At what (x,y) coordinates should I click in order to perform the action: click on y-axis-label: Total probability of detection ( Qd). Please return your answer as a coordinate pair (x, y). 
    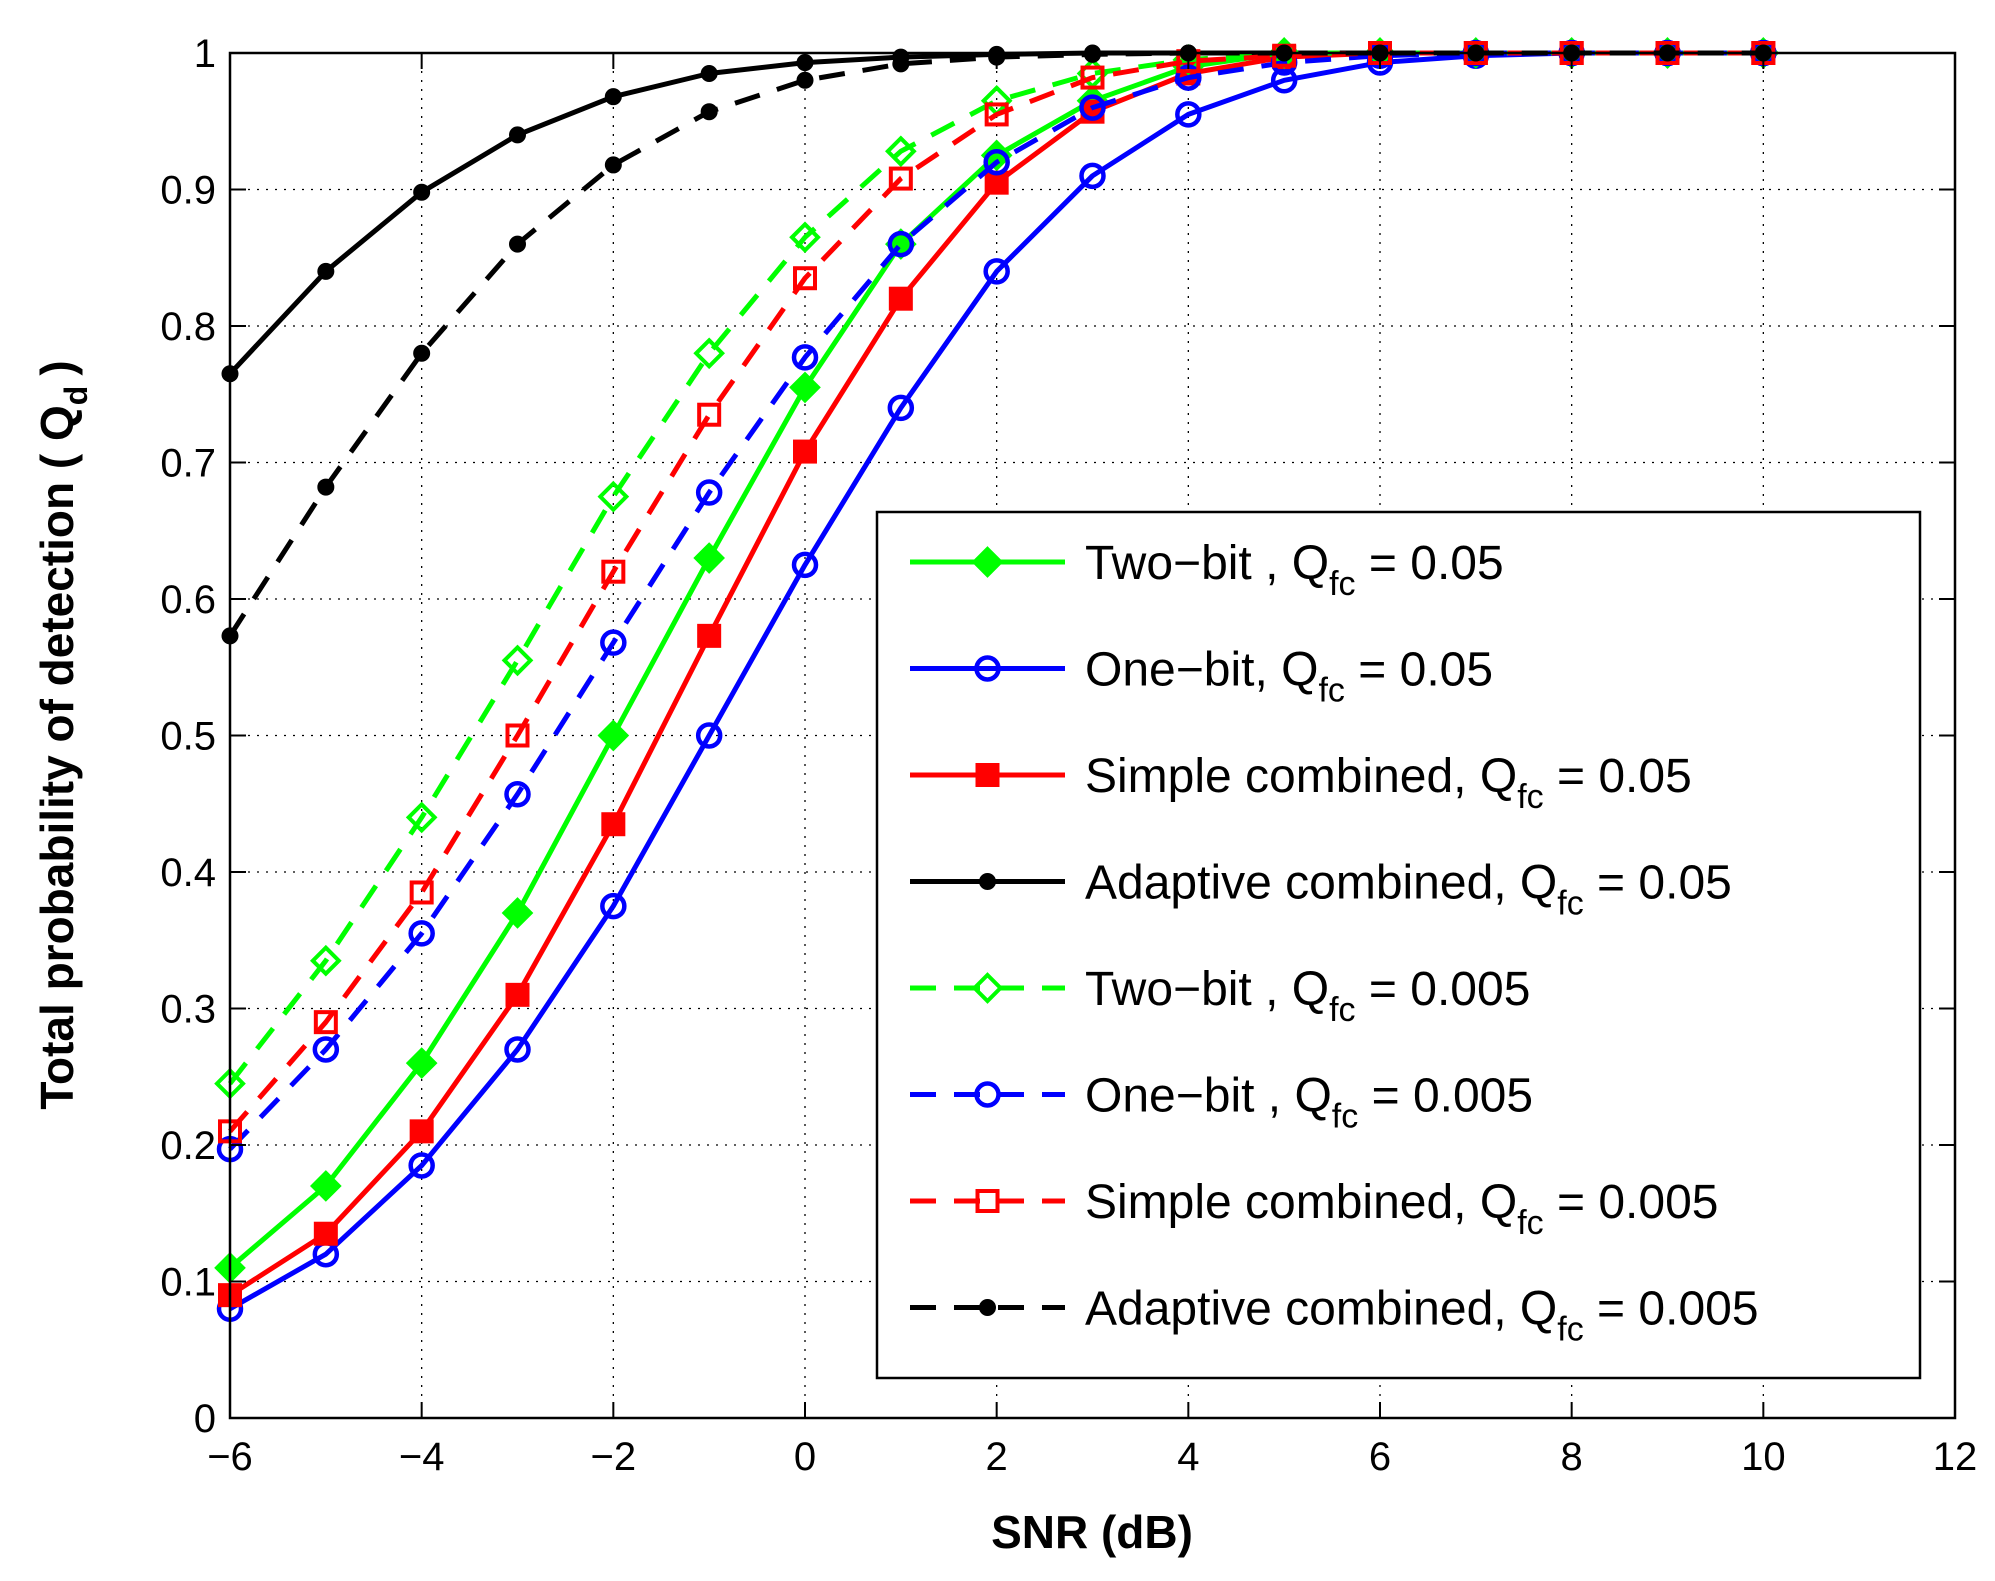
    Looking at the image, I should click on (62, 734).